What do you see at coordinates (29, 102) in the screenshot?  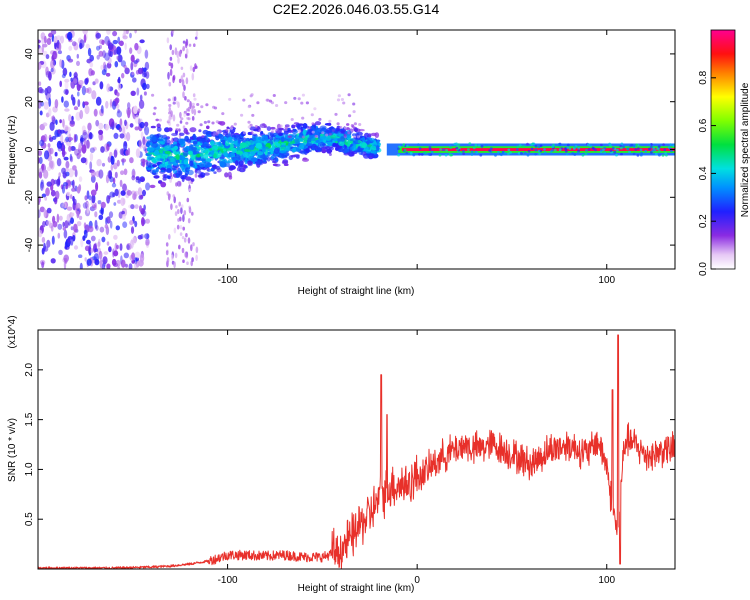 I see `y-tick-label: 20` at bounding box center [29, 102].